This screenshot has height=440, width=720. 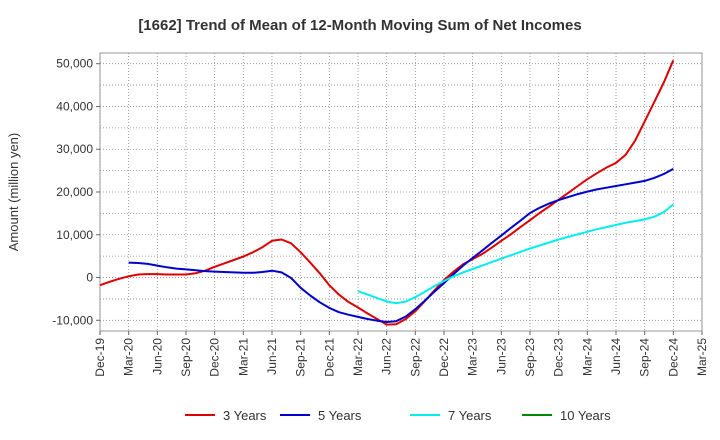 What do you see at coordinates (74, 64) in the screenshot?
I see `y-tick-label: 50,000` at bounding box center [74, 64].